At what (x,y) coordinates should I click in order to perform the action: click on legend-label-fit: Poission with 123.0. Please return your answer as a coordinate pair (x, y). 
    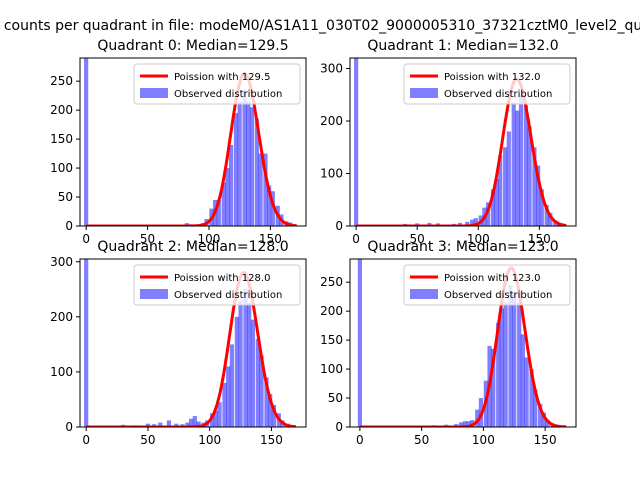
    Looking at the image, I should click on (492, 278).